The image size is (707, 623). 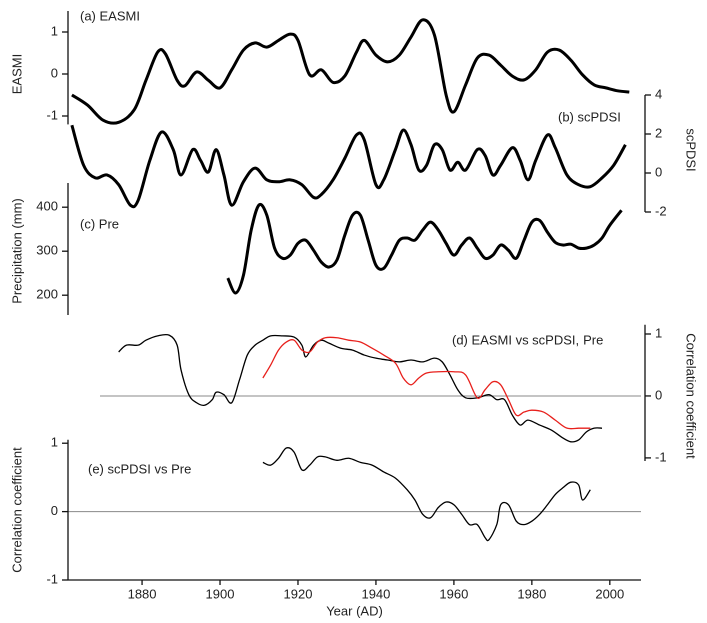 What do you see at coordinates (47, 206) in the screenshot?
I see `y-tick-label: 400` at bounding box center [47, 206].